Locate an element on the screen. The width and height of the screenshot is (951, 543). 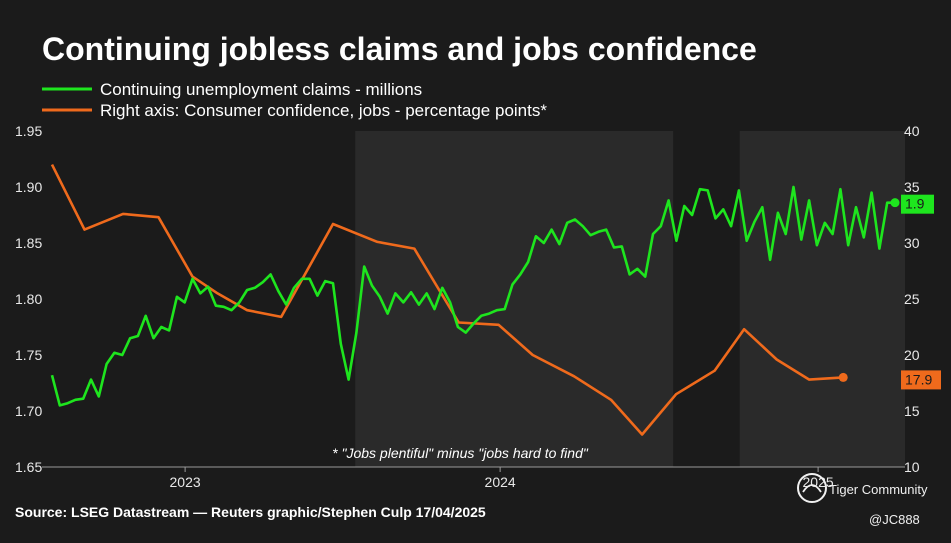
y-right-tick-label: 35 is located at coordinates (912, 187).